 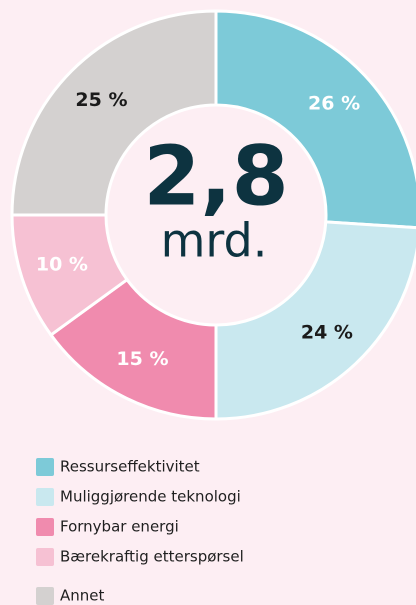 I want to click on value-label: 10 %, so click(x=62, y=265).